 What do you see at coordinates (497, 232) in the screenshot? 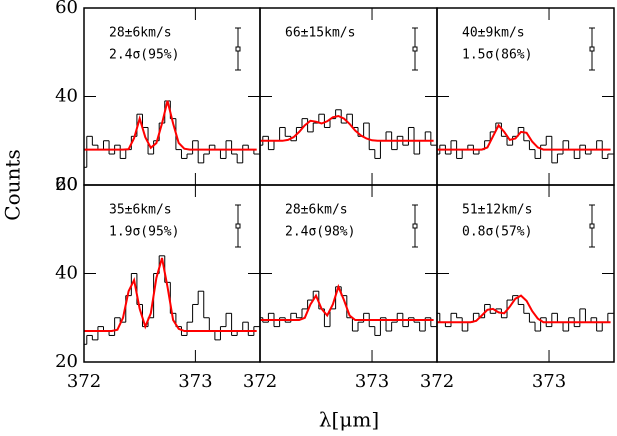
I see `annotation: 0.8σ(57%)` at bounding box center [497, 232].